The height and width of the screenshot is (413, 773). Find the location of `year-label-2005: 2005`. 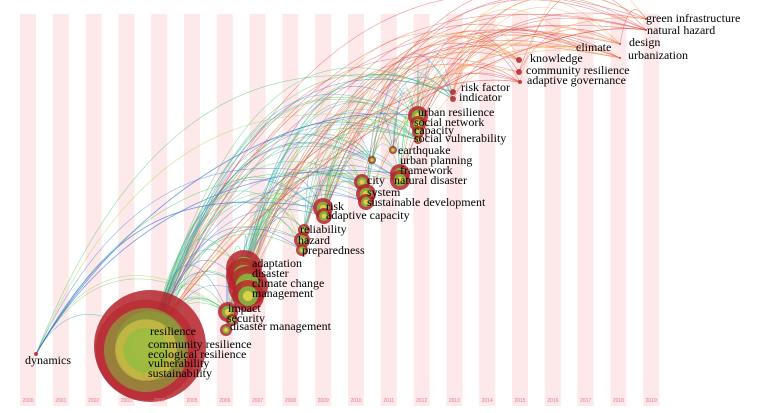

year-label-2005: 2005 is located at coordinates (191, 401).